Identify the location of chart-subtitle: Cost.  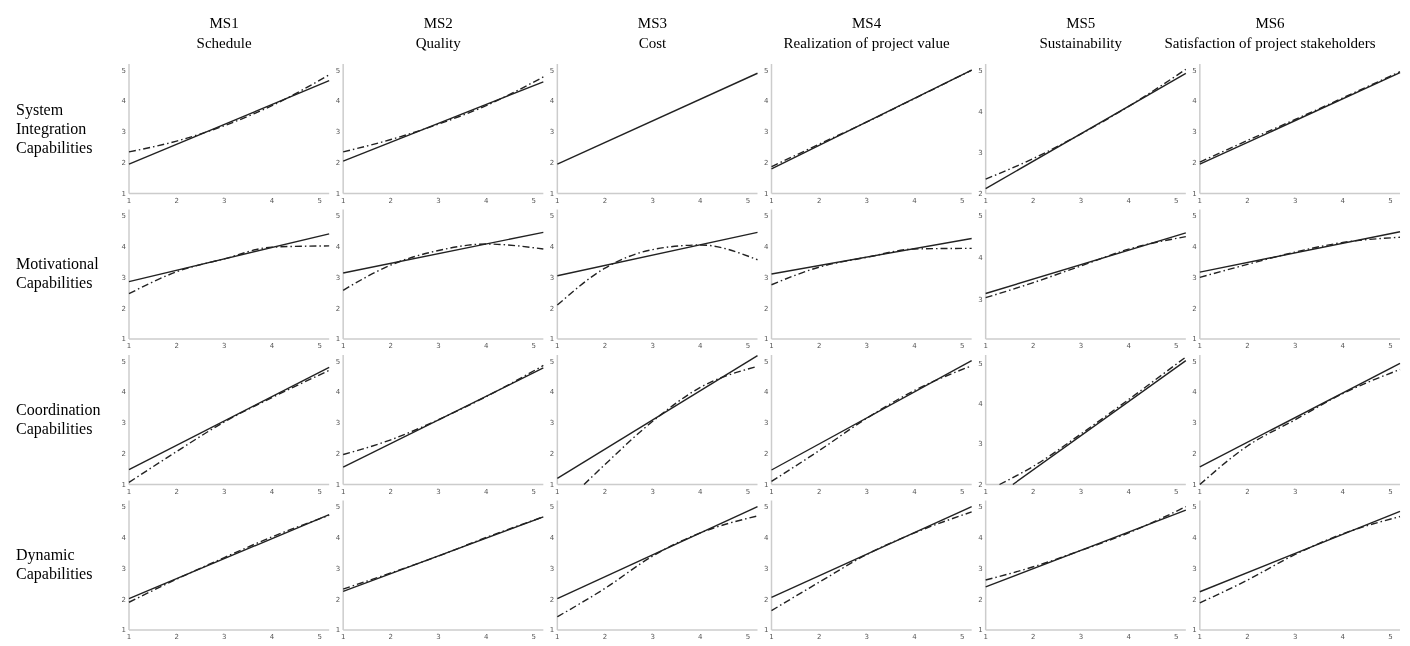
(652, 43).